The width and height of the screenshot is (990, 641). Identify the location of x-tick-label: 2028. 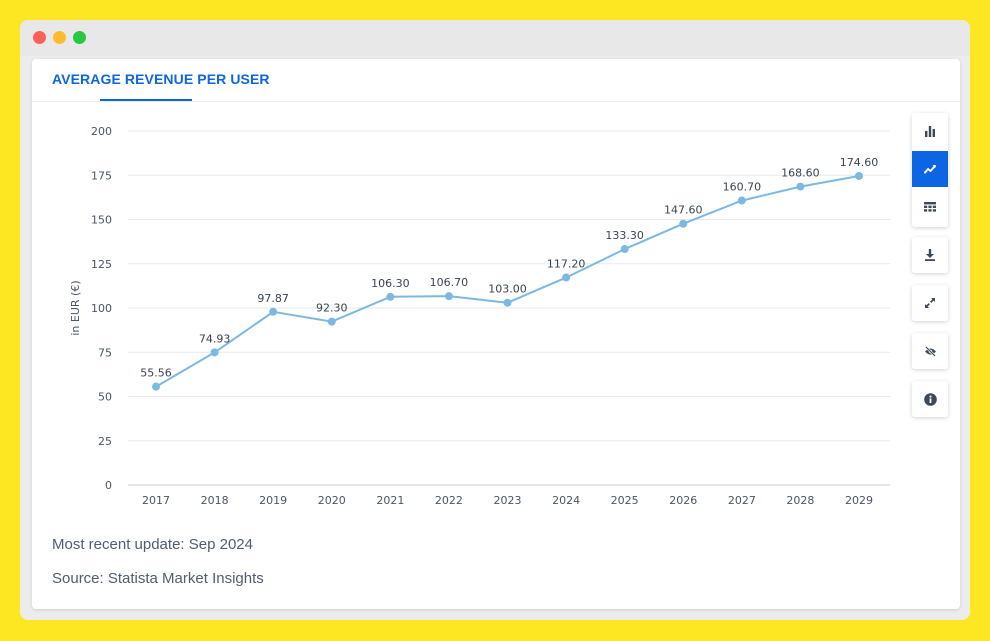
(800, 500).